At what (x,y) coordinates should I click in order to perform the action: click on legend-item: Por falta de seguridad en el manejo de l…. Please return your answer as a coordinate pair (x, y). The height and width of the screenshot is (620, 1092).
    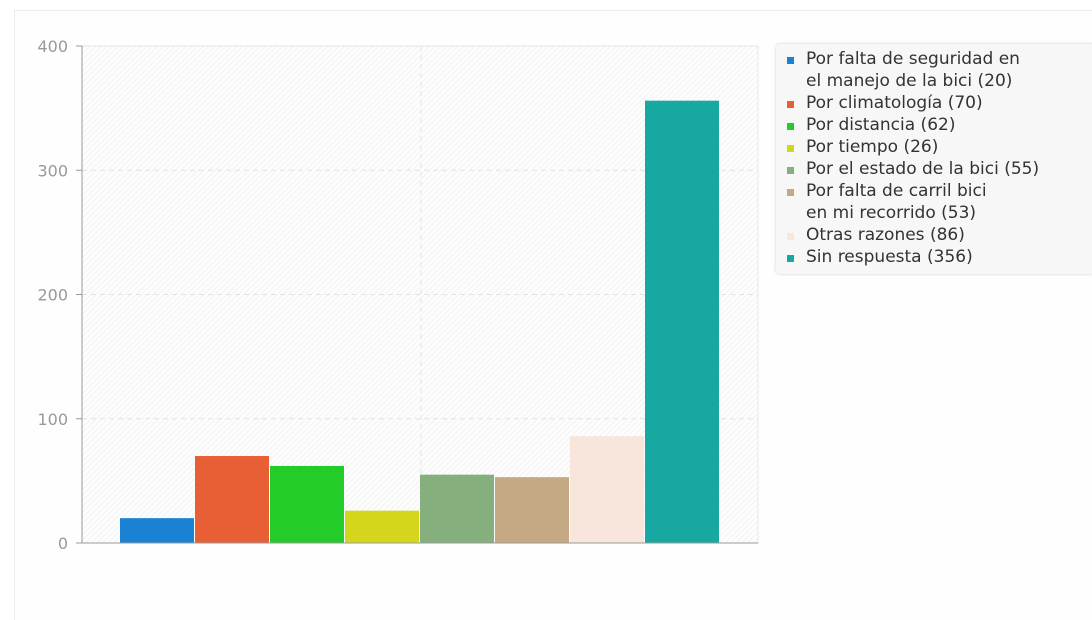
    Looking at the image, I should click on (934, 70).